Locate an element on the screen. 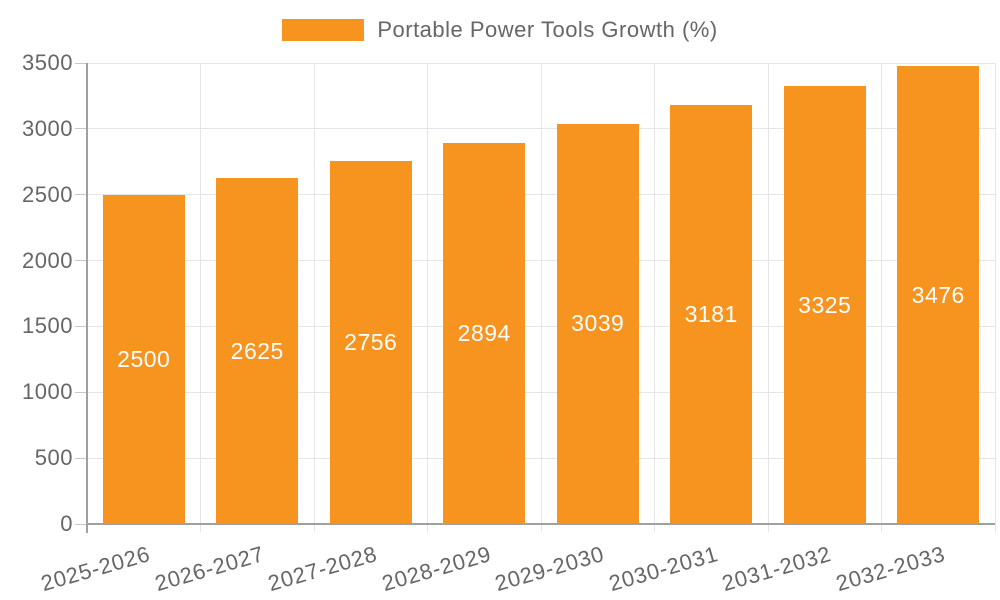  bar-value-label: 3325 is located at coordinates (825, 304).